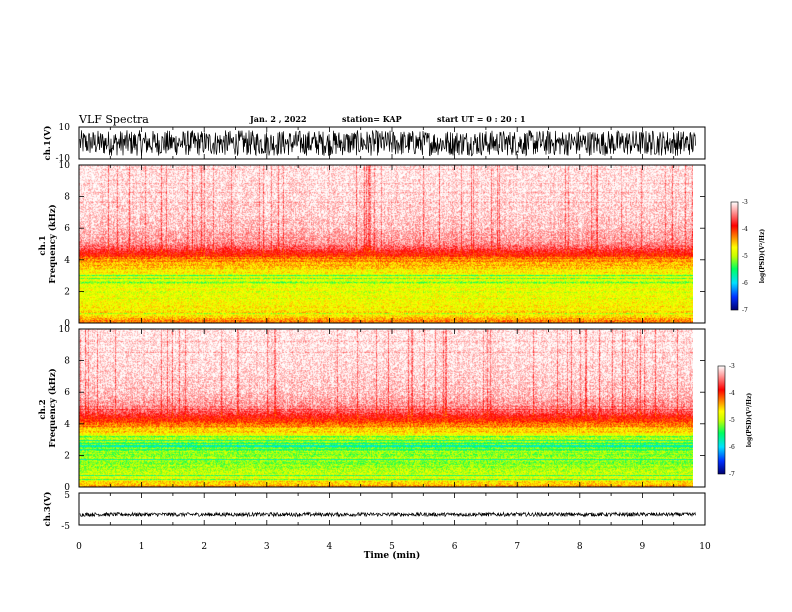  What do you see at coordinates (734, 256) in the screenshot?
I see `colorbar-ch1` at bounding box center [734, 256].